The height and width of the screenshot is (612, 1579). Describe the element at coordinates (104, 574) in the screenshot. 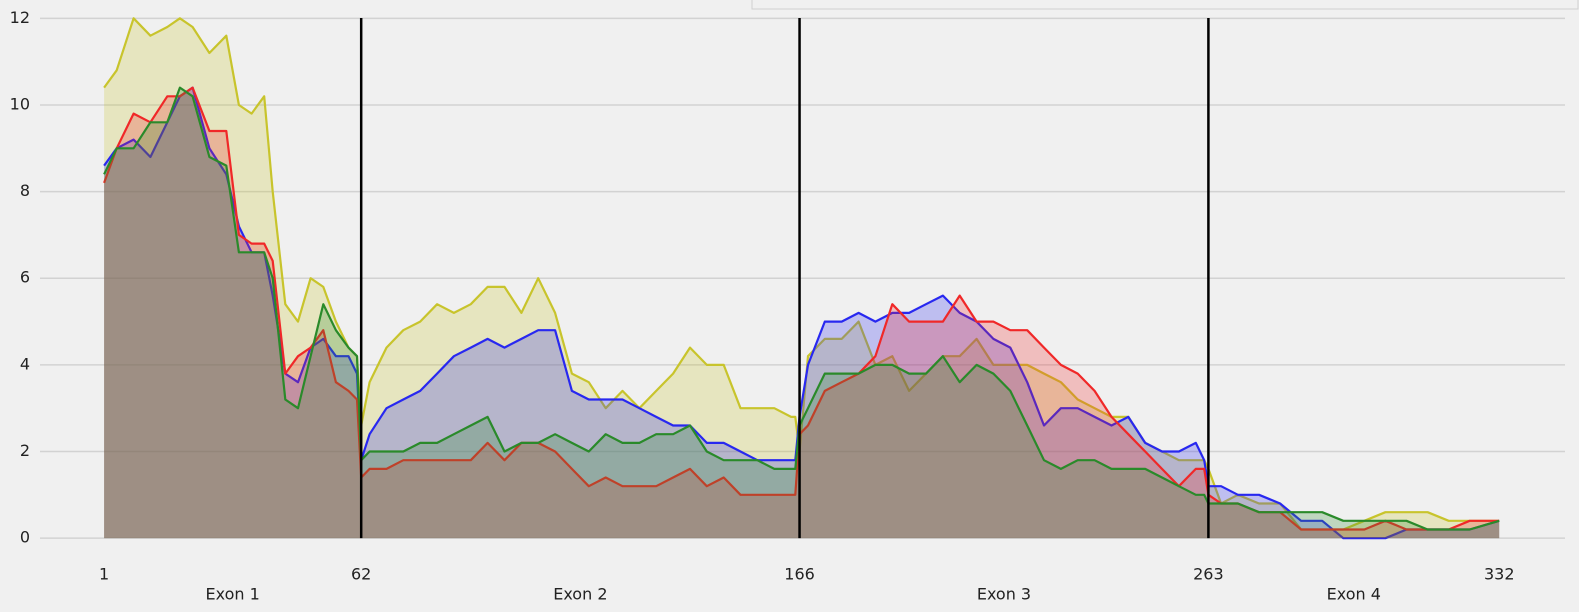

I see `x-tick-label: 1` at that location.